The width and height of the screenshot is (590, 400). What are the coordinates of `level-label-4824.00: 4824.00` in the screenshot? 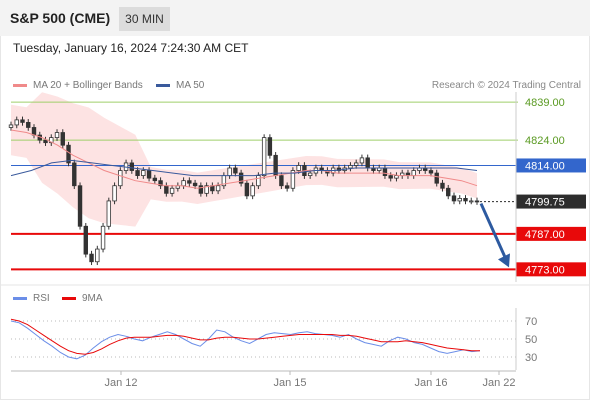 It's located at (545, 141).